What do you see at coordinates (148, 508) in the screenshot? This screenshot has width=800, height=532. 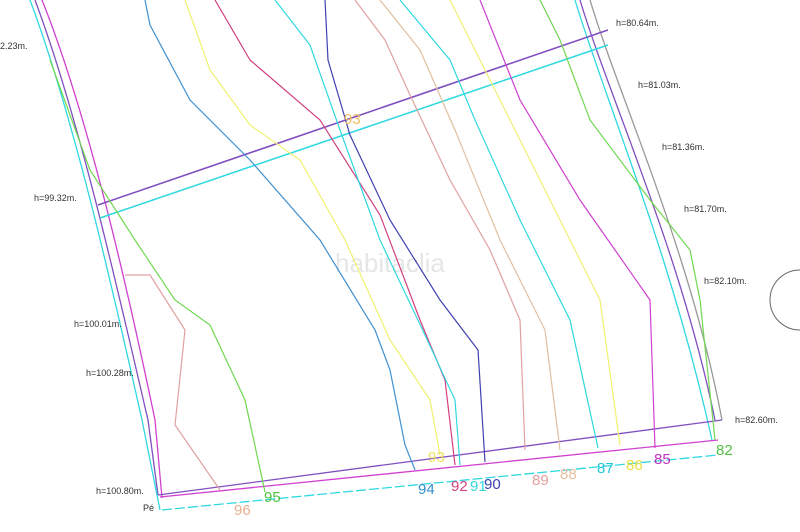 I see `point-label: Pé` at bounding box center [148, 508].